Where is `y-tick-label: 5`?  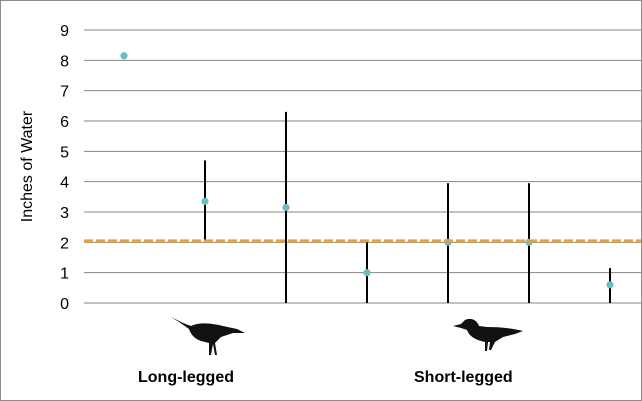 y-tick-label: 5 is located at coordinates (64, 152).